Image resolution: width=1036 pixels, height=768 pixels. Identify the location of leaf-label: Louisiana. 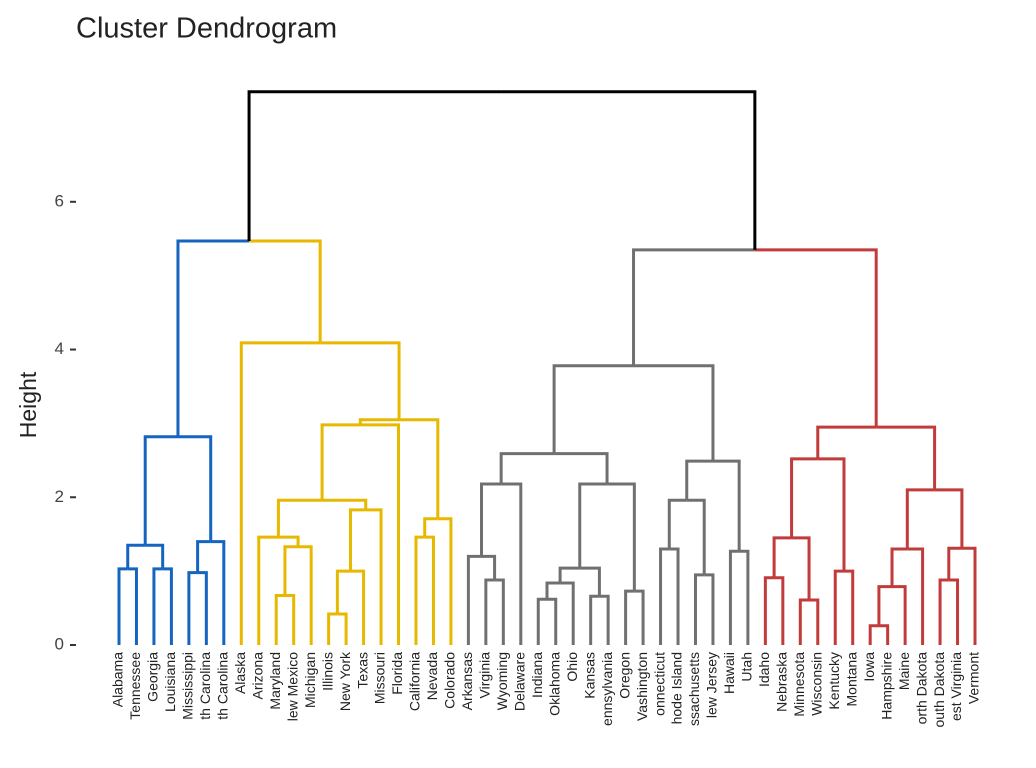
(170, 682).